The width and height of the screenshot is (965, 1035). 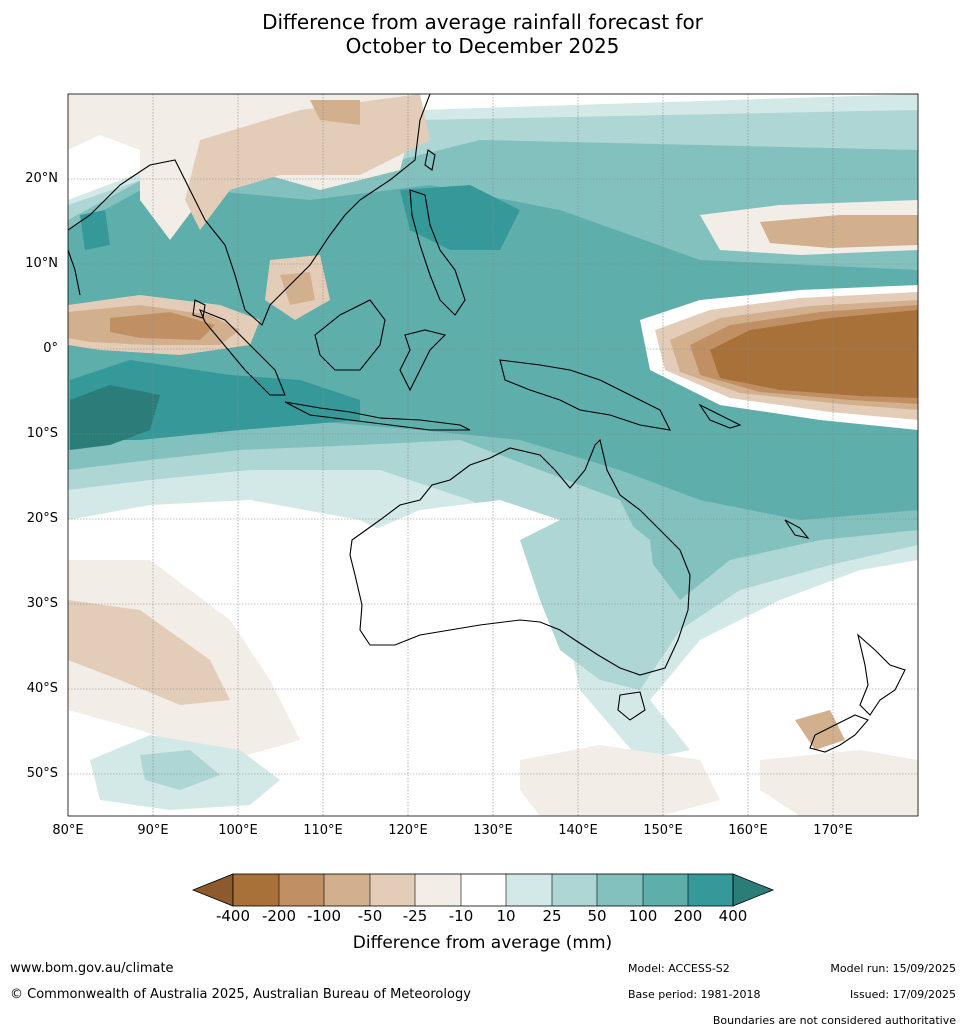 I want to click on taiwan-outline, so click(x=430, y=160).